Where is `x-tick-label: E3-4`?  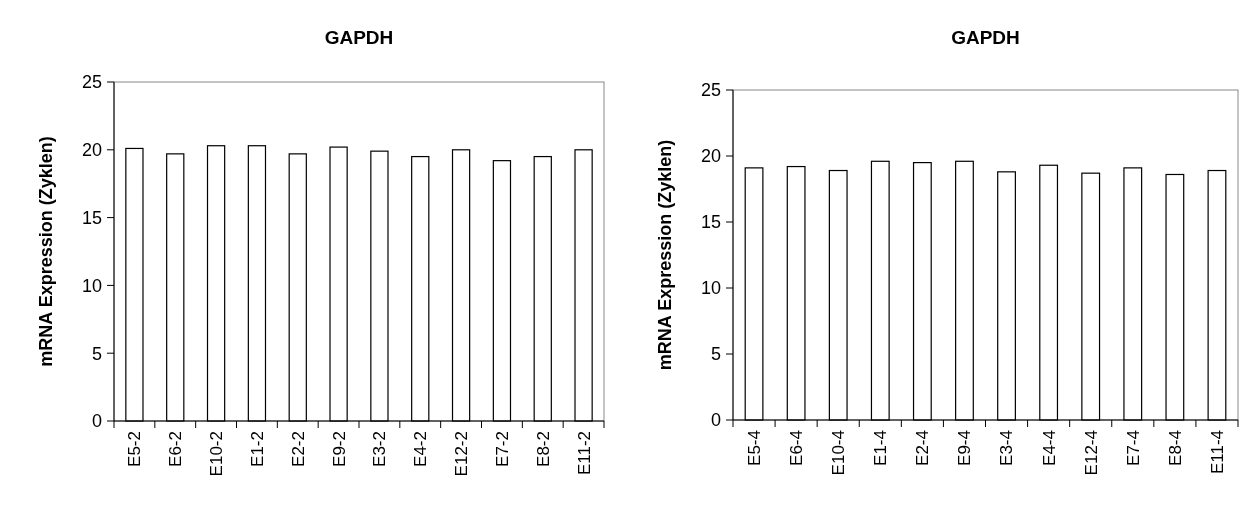
x-tick-label: E3-4 is located at coordinates (1007, 448).